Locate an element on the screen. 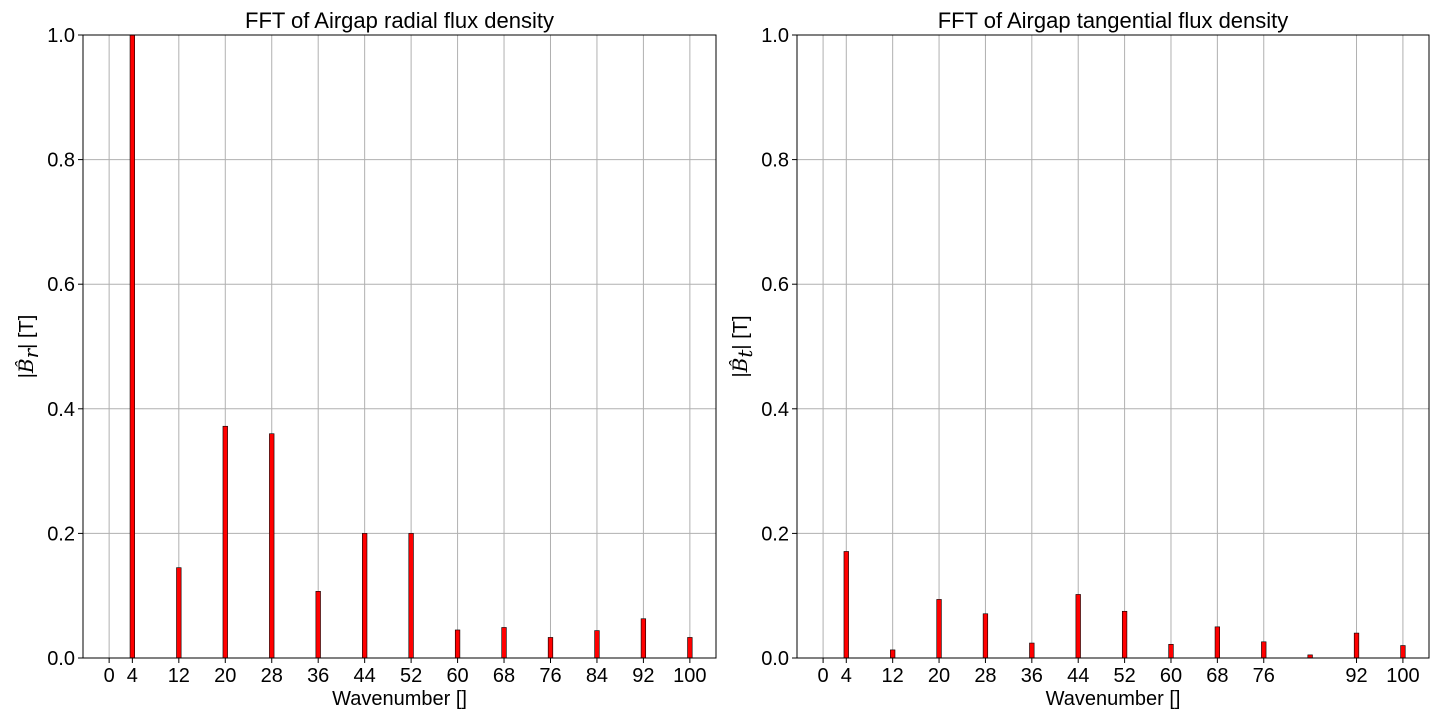  y-label-subscript: t is located at coordinates (745, 353).